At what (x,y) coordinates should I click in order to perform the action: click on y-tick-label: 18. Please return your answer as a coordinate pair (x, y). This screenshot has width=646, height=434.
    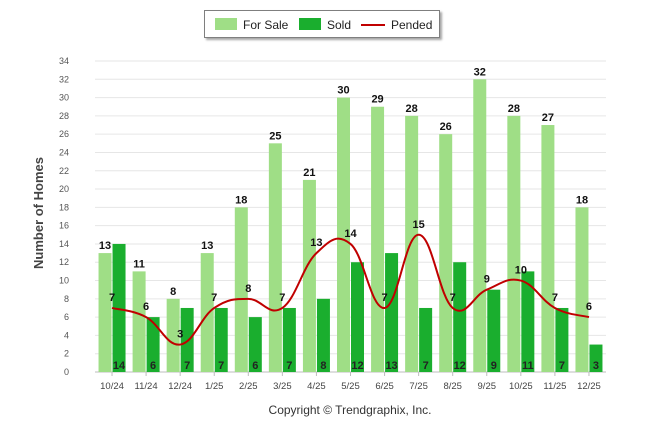
    Looking at the image, I should click on (64, 207).